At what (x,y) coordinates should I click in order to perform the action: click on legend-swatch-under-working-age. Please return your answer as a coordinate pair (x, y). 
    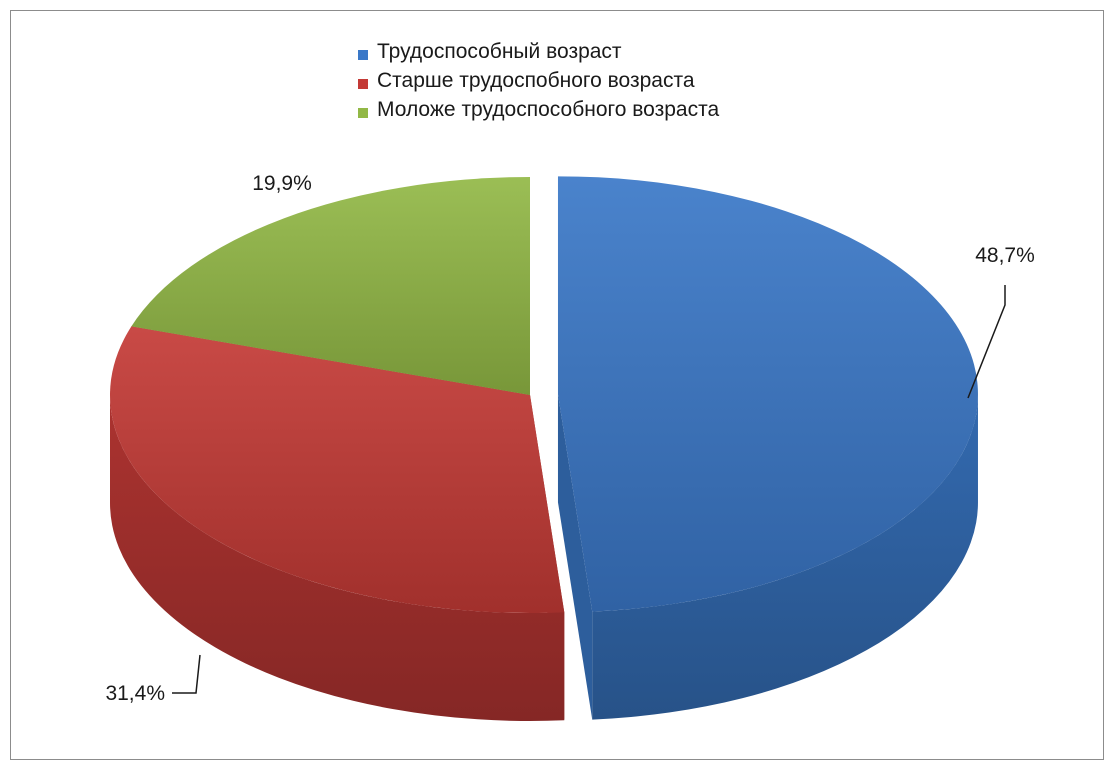
    Looking at the image, I should click on (363, 112).